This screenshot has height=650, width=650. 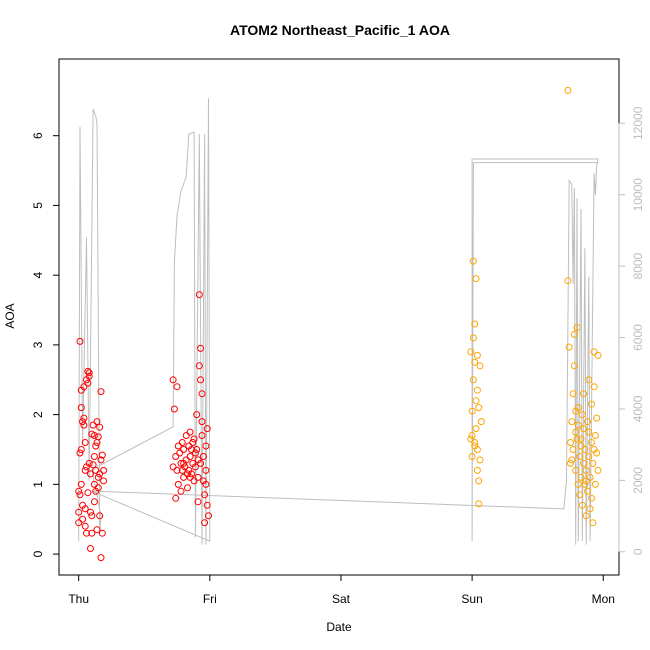 I want to click on x-tick-label-2: Sat, so click(x=341, y=599).